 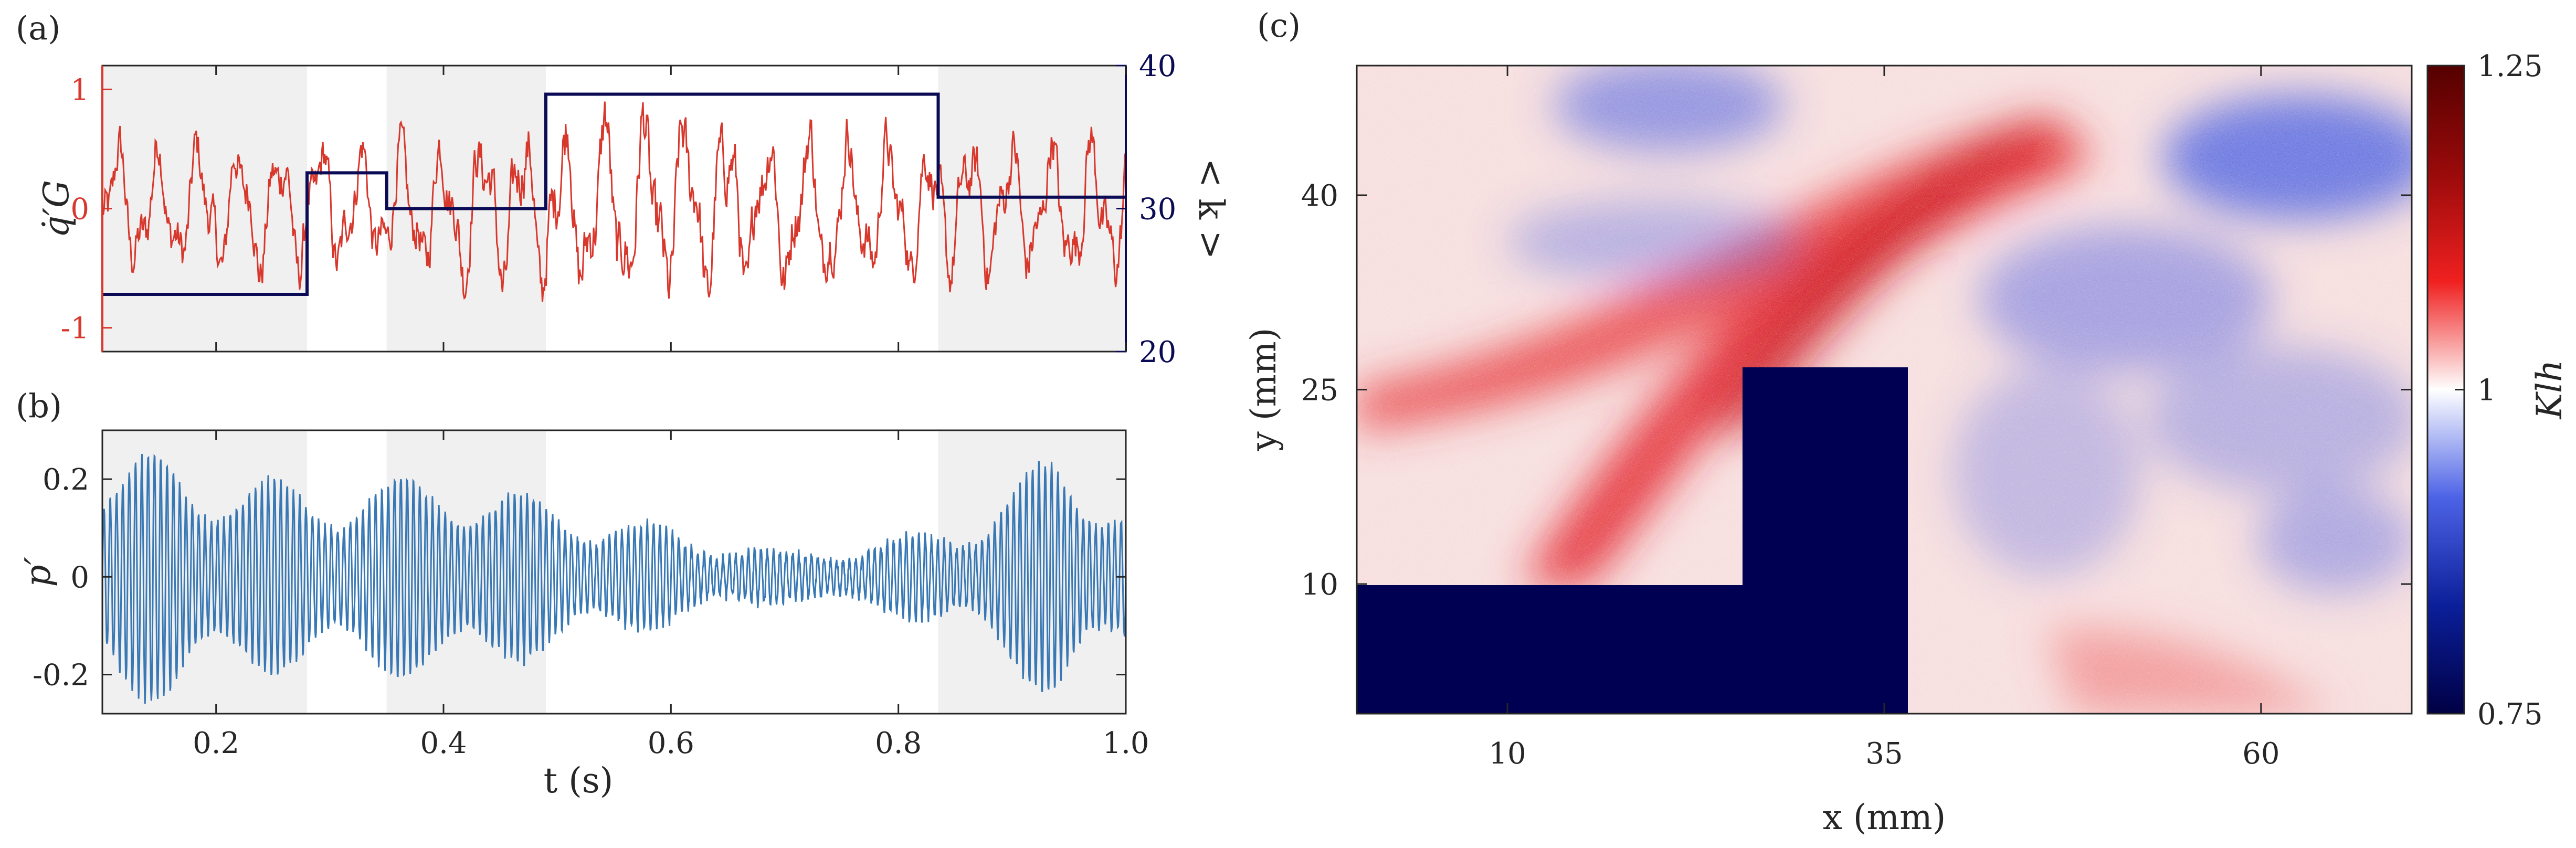 What do you see at coordinates (1884, 754) in the screenshot?
I see `tick-label: 35` at bounding box center [1884, 754].